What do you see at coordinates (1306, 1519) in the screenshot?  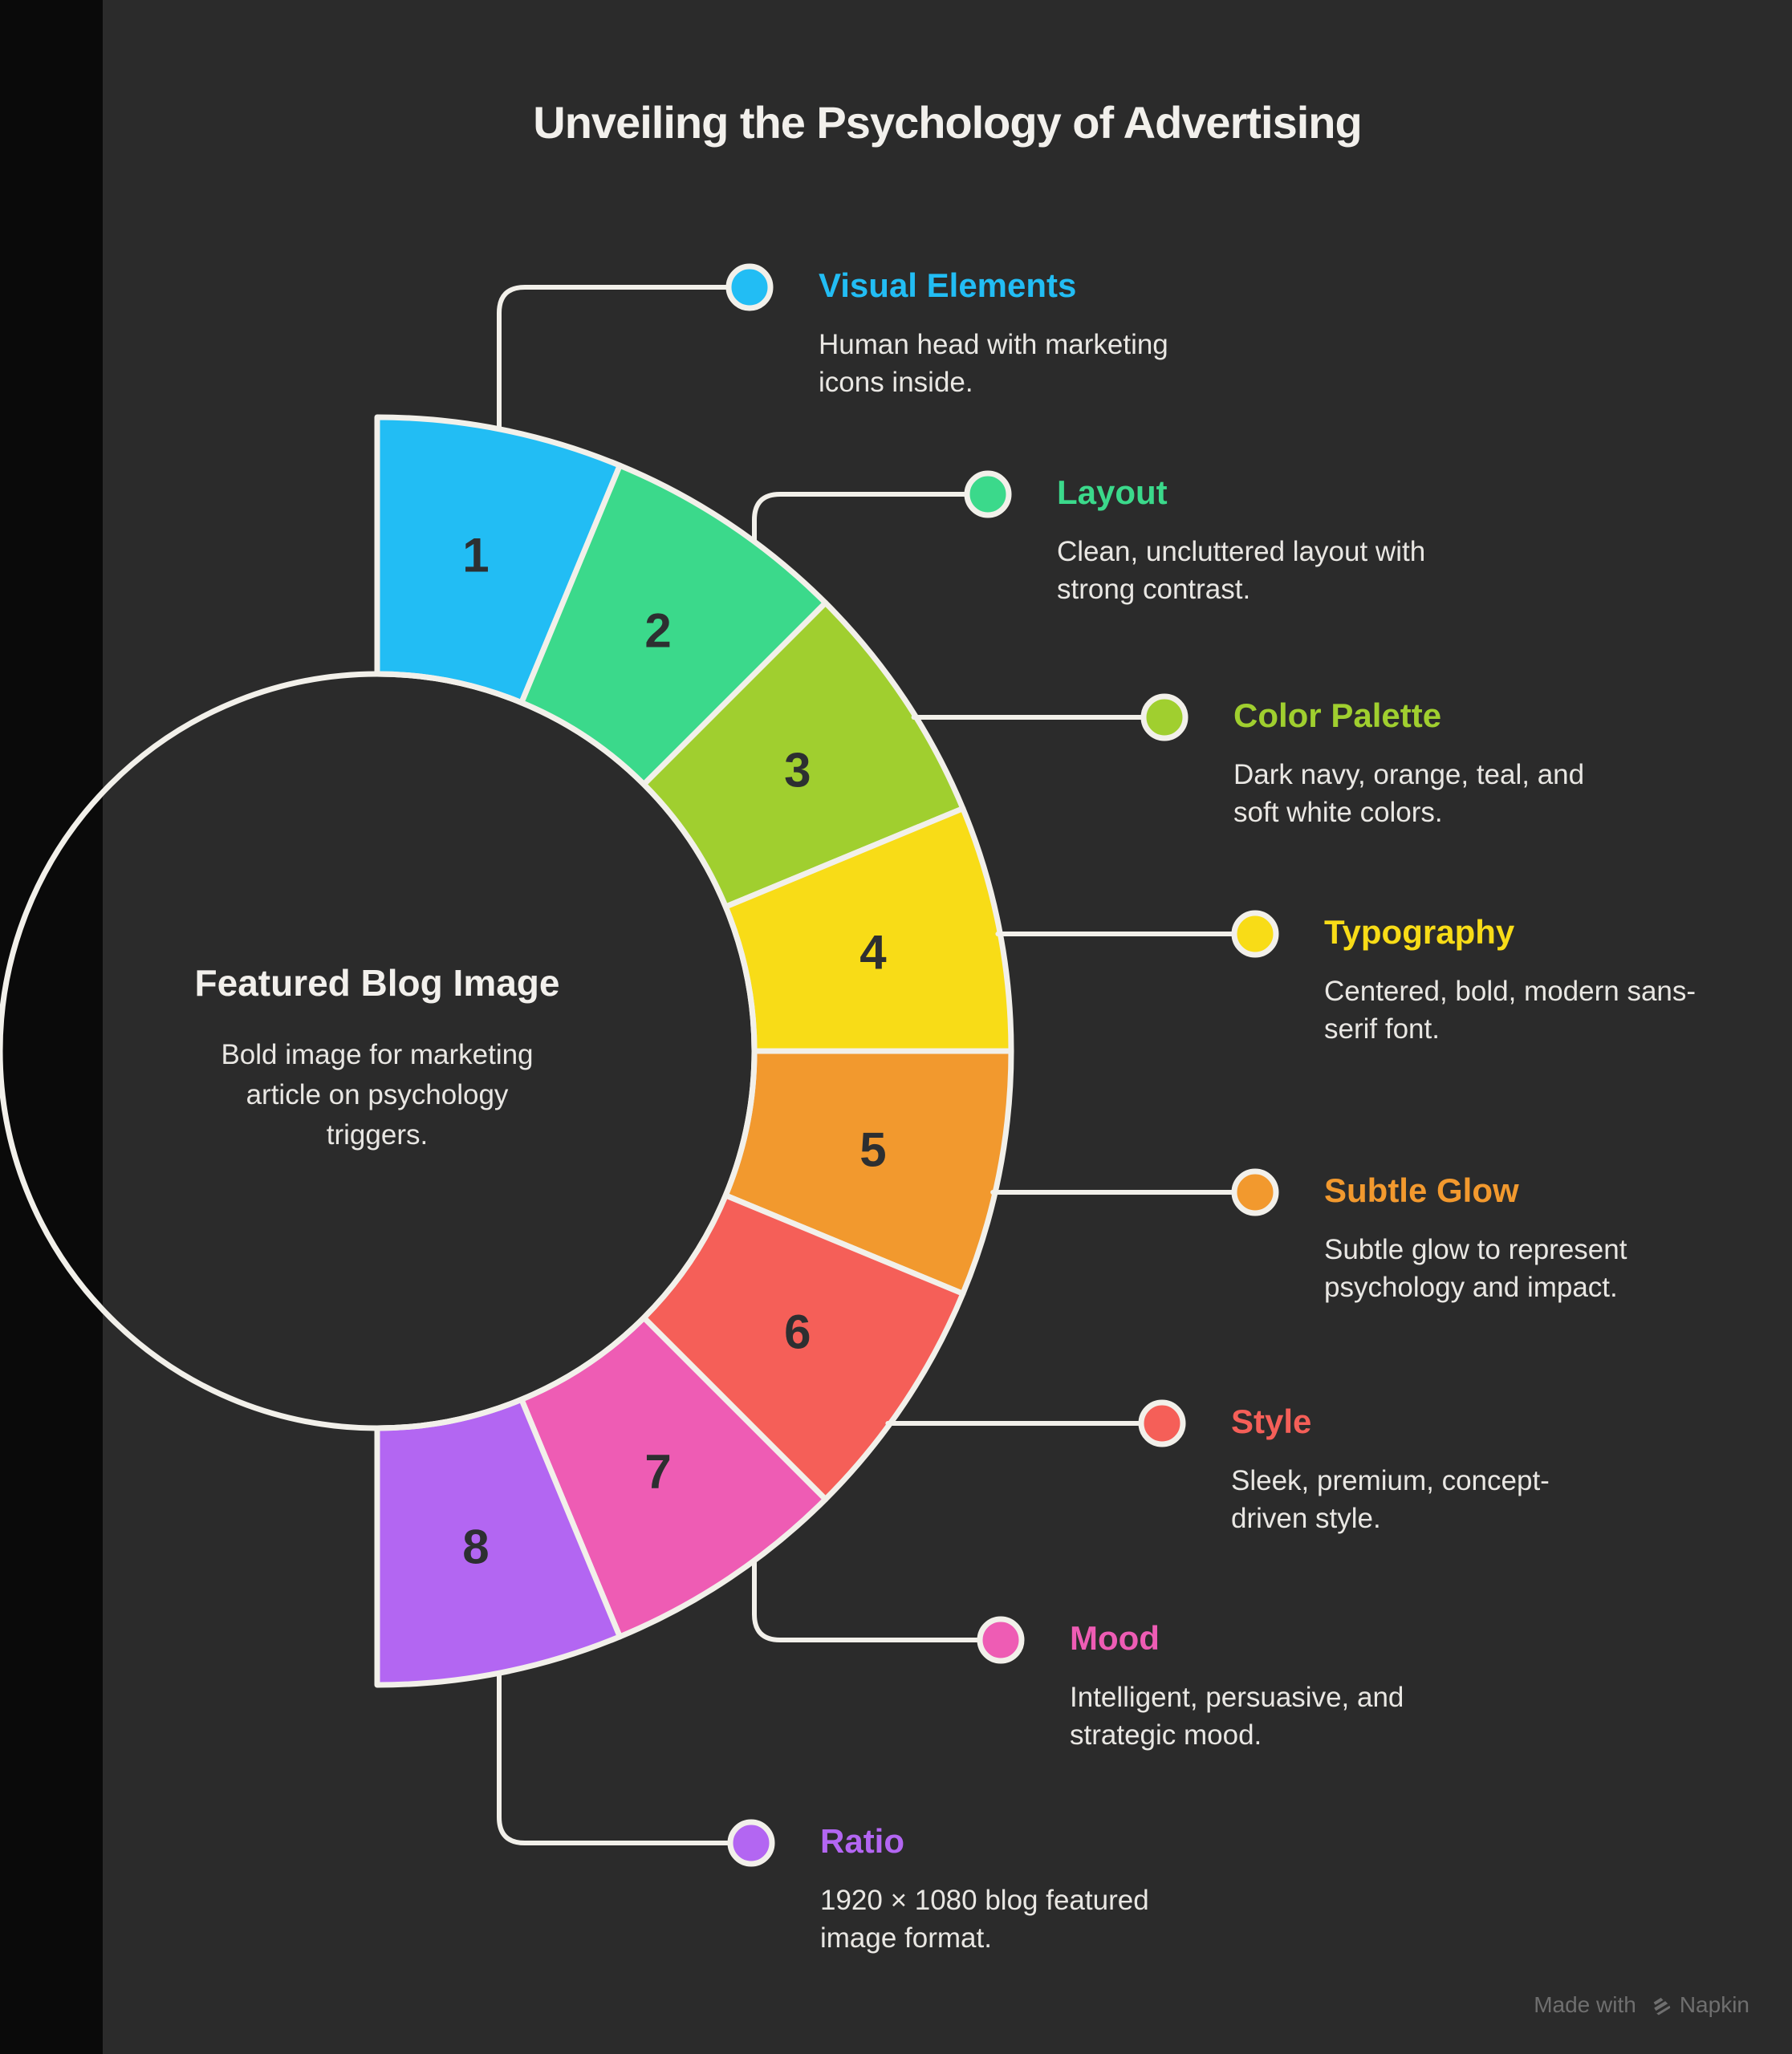 I see `callout-desc-line: driven style.` at bounding box center [1306, 1519].